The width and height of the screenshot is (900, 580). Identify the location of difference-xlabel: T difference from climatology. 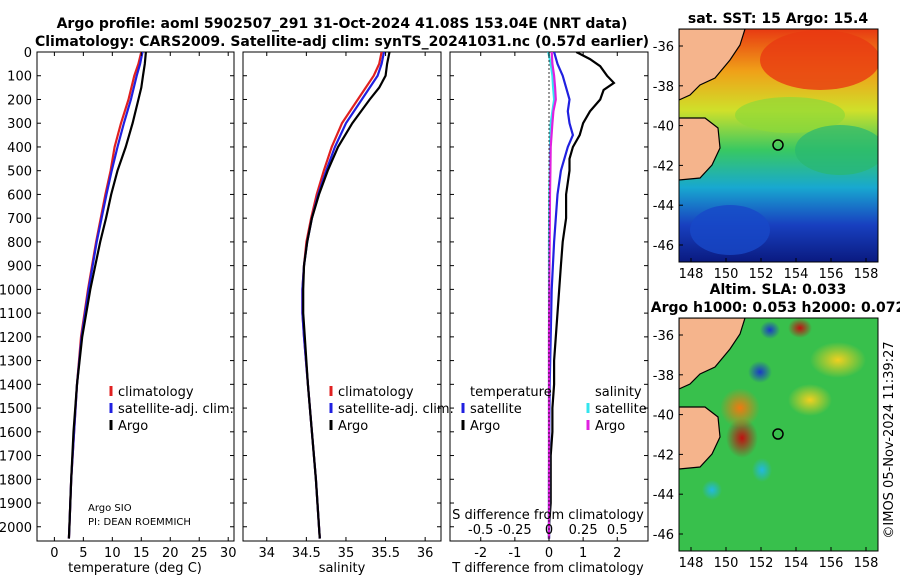
(547, 568).